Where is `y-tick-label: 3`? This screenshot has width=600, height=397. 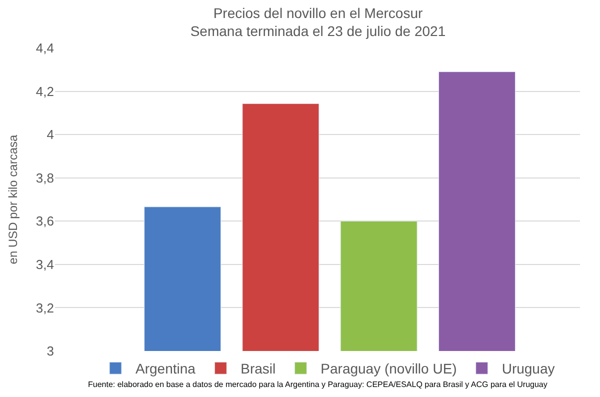
y-tick-label: 3 is located at coordinates (50, 351).